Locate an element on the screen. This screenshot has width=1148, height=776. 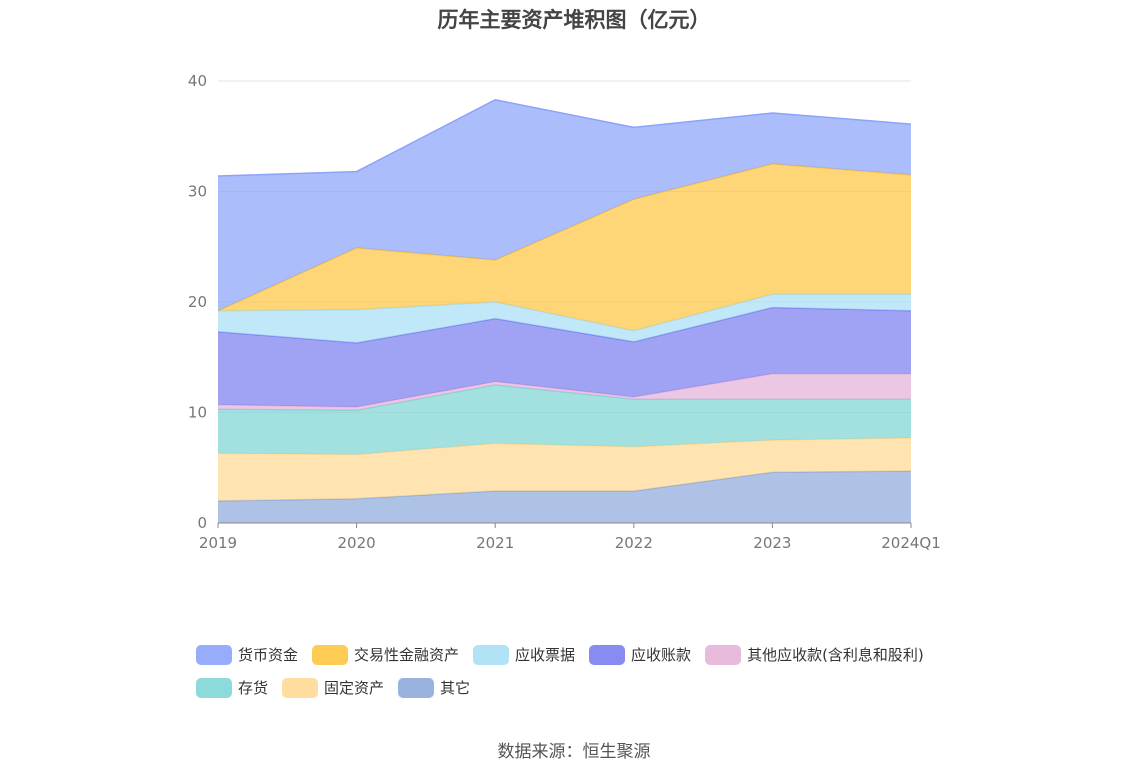
legend: 货币资金 交易性金融资产 应收票据 应收账款 其他应收款(含利息和股利) 存货 固定资产 其它 is located at coordinates (596, 671).